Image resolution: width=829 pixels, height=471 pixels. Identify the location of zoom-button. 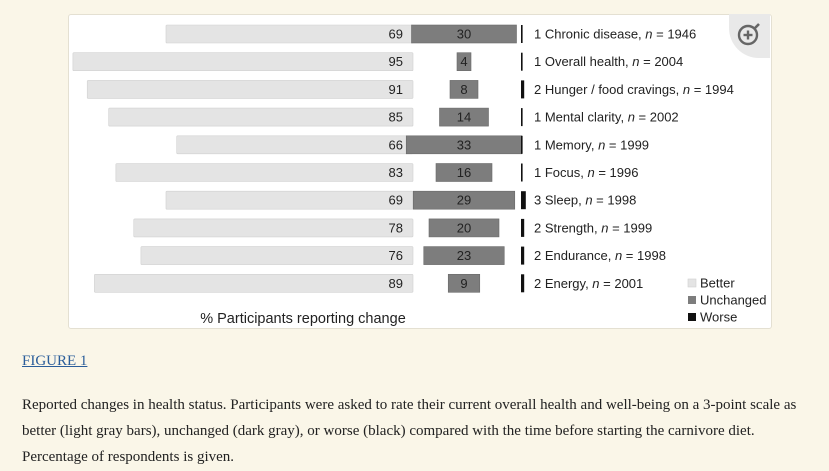
(749, 36).